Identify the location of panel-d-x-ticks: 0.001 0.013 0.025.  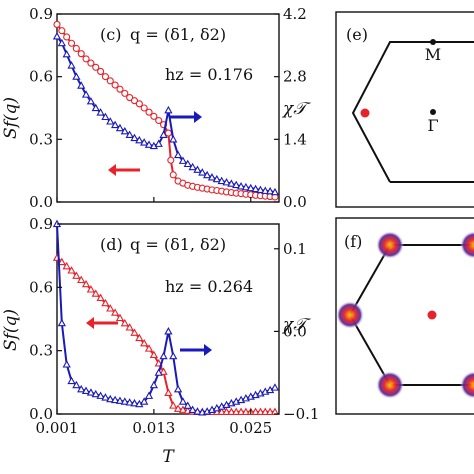
(154, 423).